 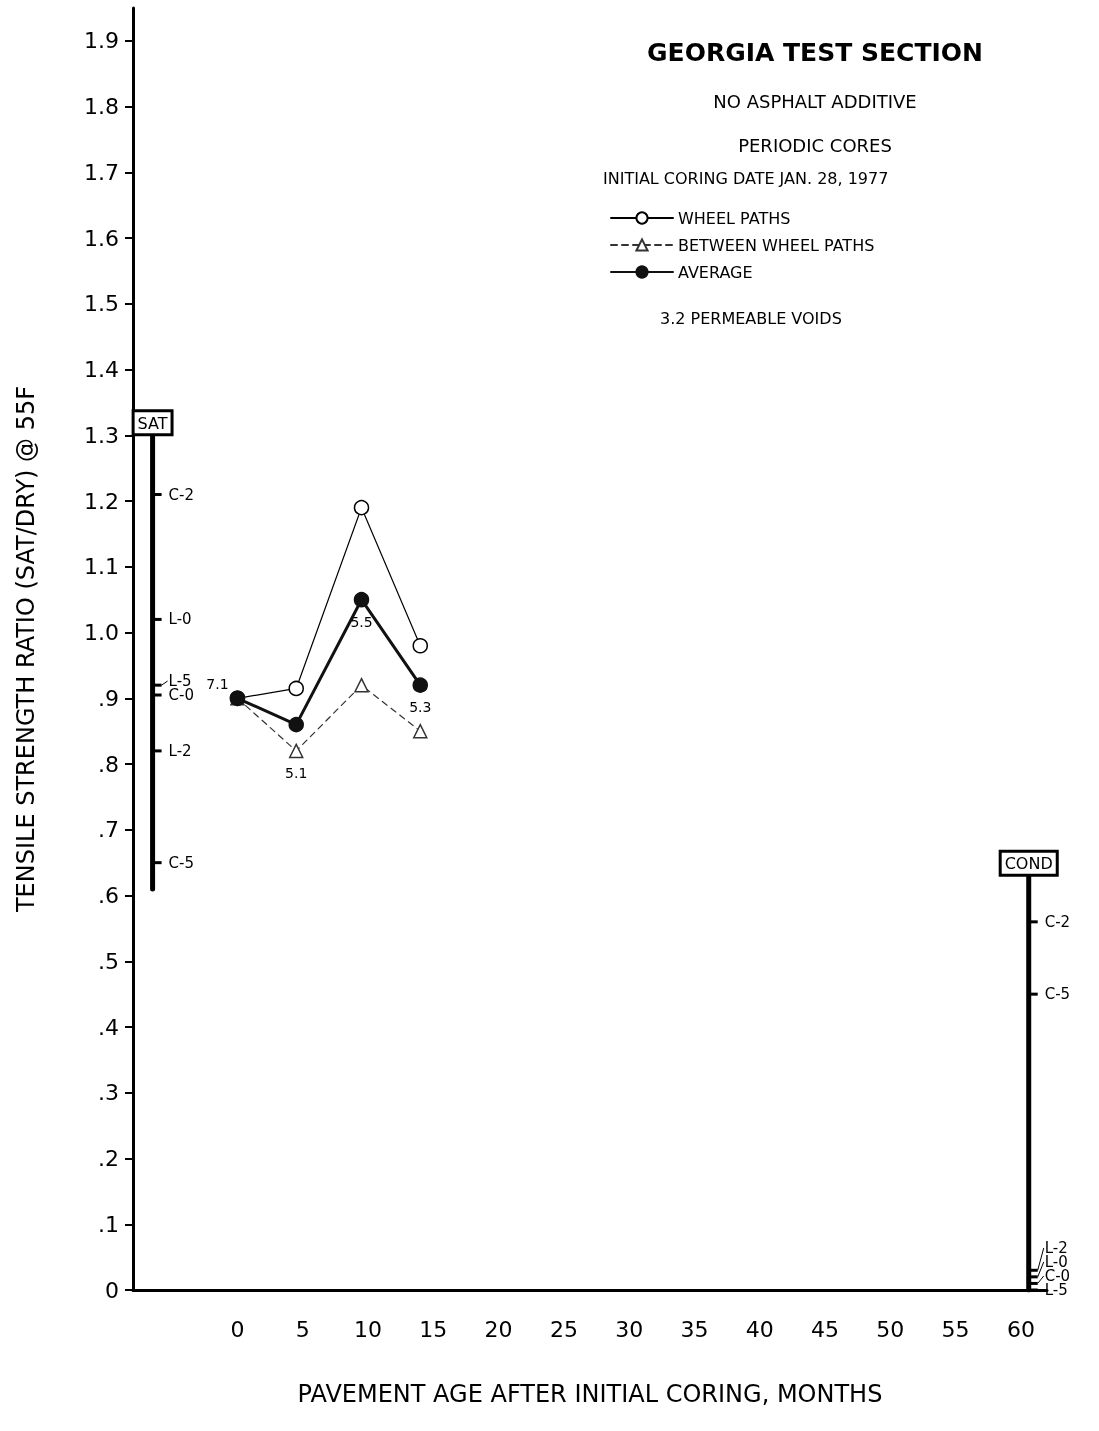 What do you see at coordinates (101, 172) in the screenshot?
I see `y-tick-label: 1.7` at bounding box center [101, 172].